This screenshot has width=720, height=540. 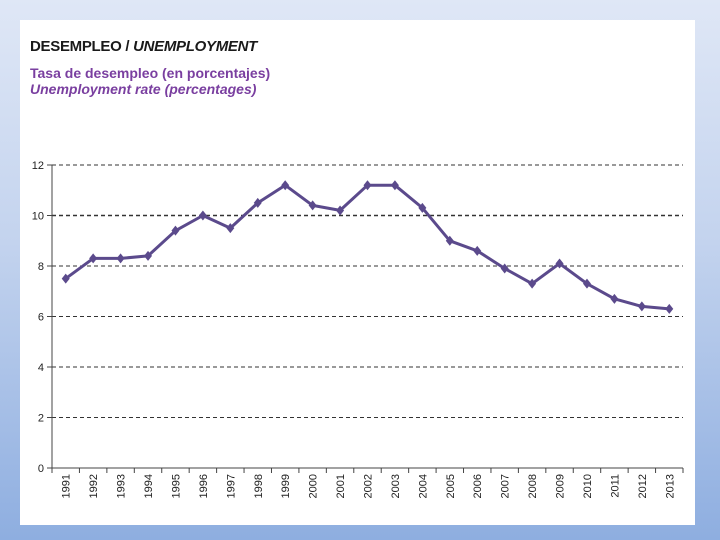 What do you see at coordinates (561, 486) in the screenshot?
I see `x-tick-label-2009: 2009` at bounding box center [561, 486].